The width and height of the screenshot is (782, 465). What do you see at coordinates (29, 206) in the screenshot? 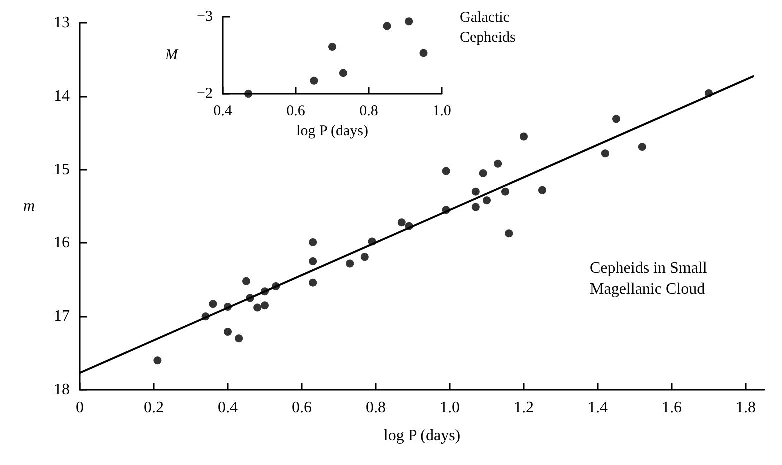
I see `y-axis-title: m` at bounding box center [29, 206].